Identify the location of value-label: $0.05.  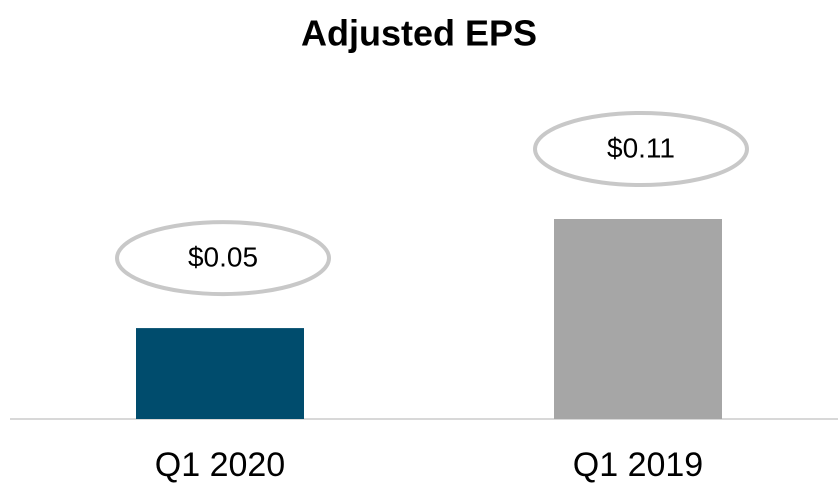
(223, 256).